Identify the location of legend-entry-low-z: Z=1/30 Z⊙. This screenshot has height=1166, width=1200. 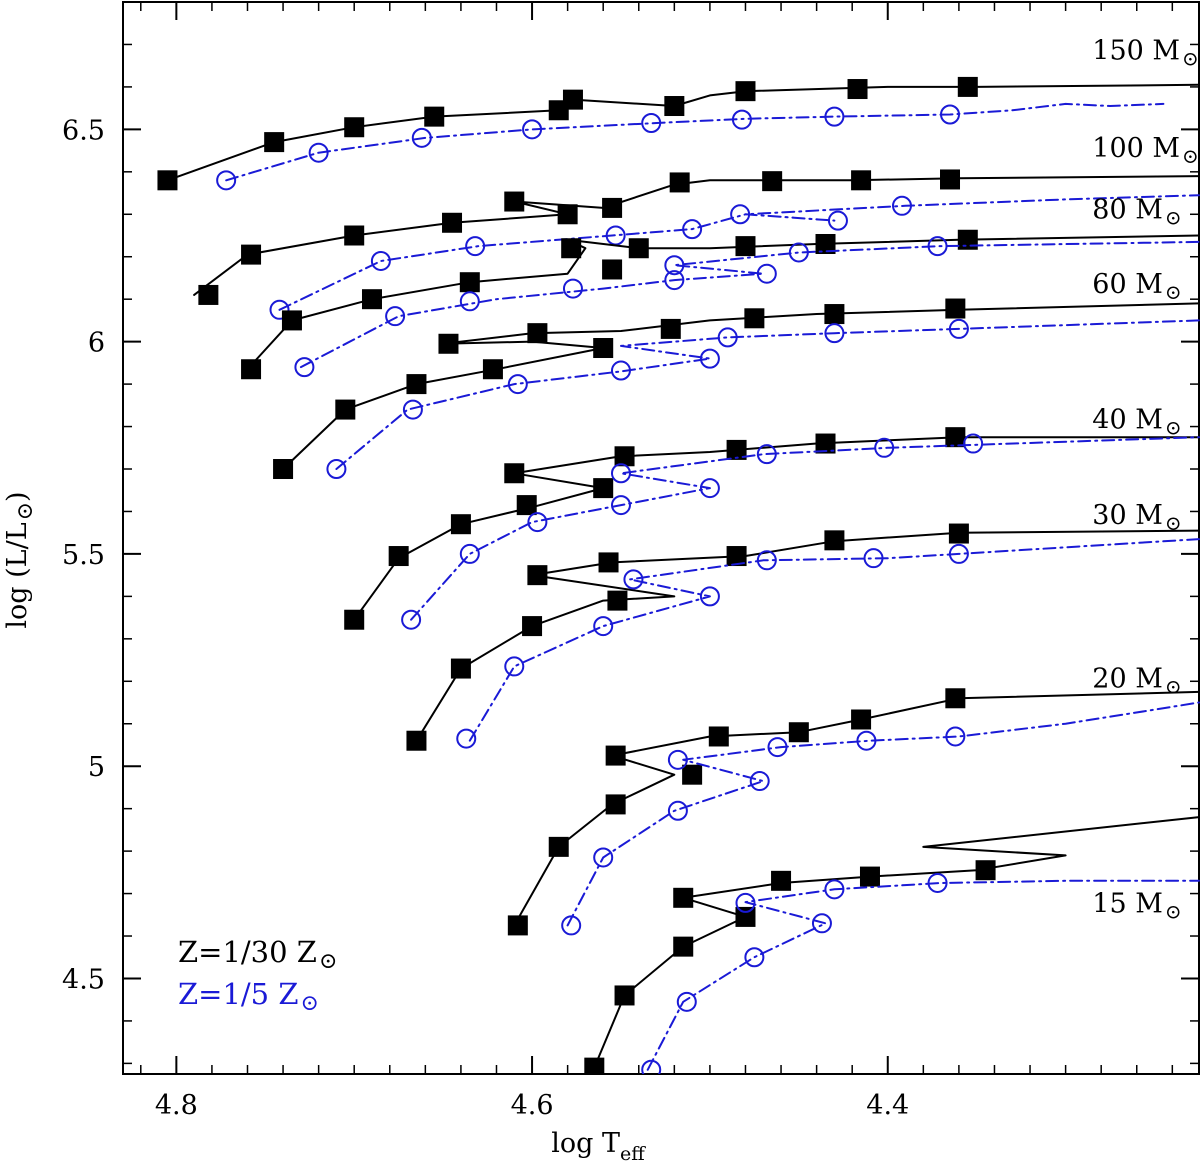
(257, 954).